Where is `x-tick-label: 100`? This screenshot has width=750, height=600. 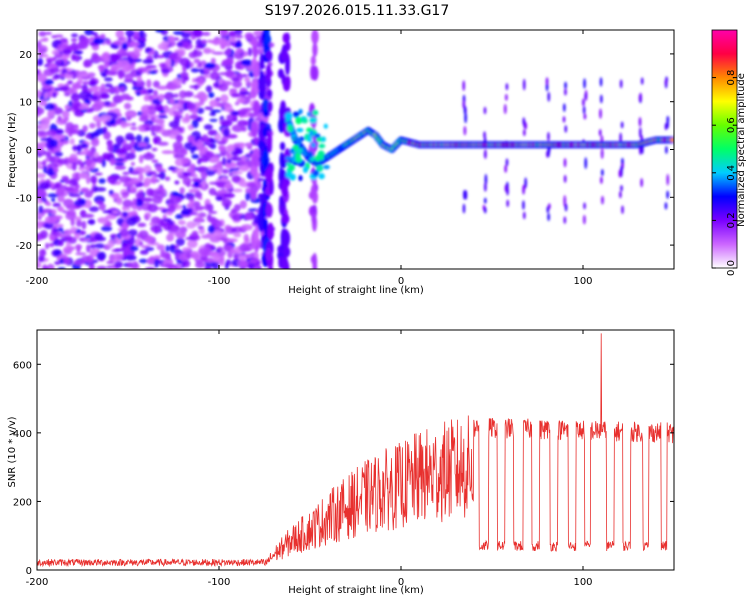 x-tick-label: 100 is located at coordinates (582, 582).